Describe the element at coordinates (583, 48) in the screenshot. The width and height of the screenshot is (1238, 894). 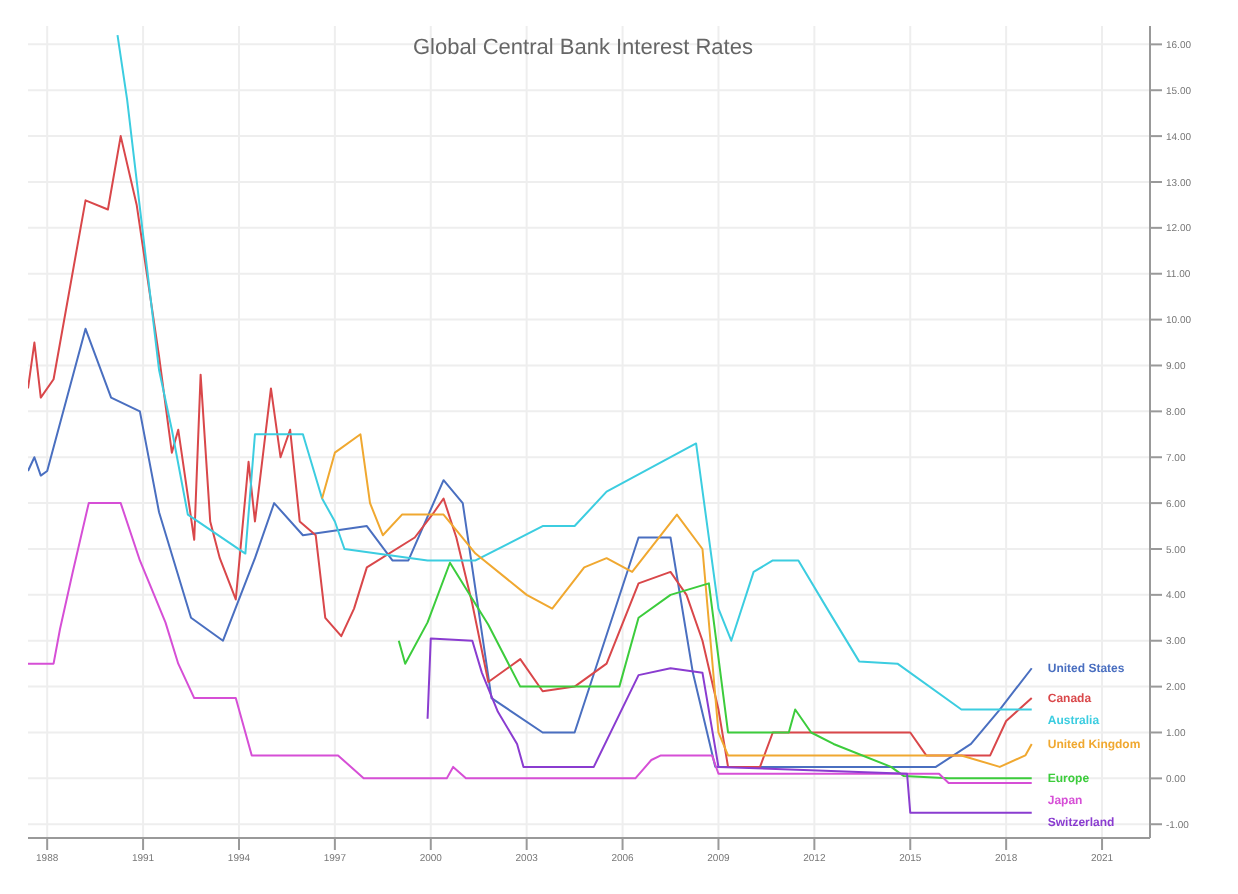
I see `chart-title: Global Central Bank Interest Rates` at that location.